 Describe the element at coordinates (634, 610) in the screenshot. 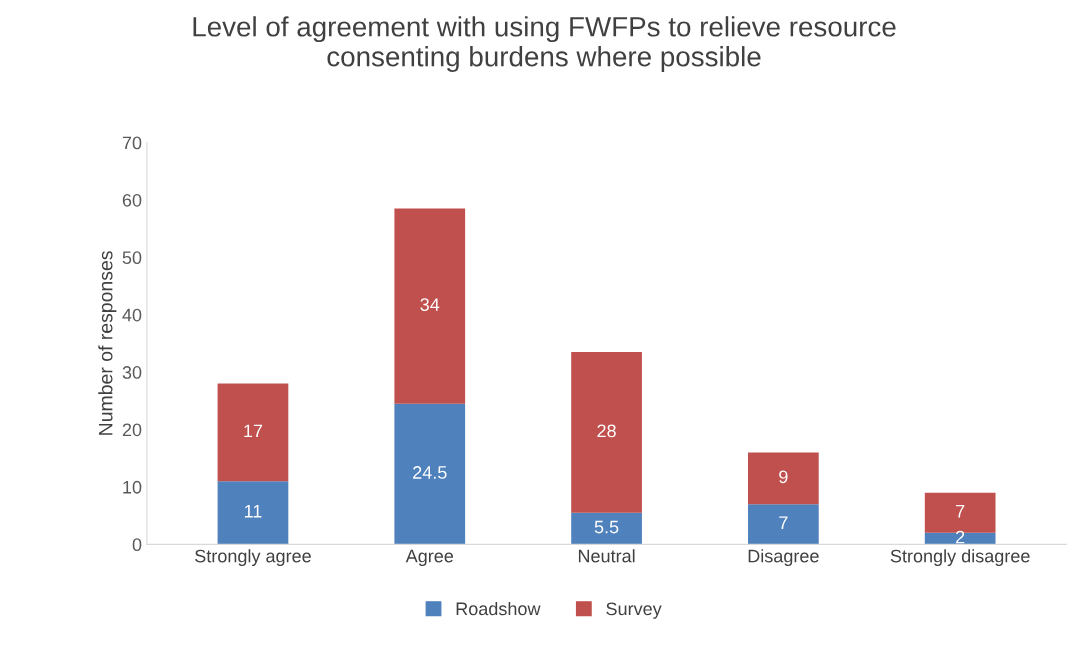

I see `legend-label: Survey` at that location.